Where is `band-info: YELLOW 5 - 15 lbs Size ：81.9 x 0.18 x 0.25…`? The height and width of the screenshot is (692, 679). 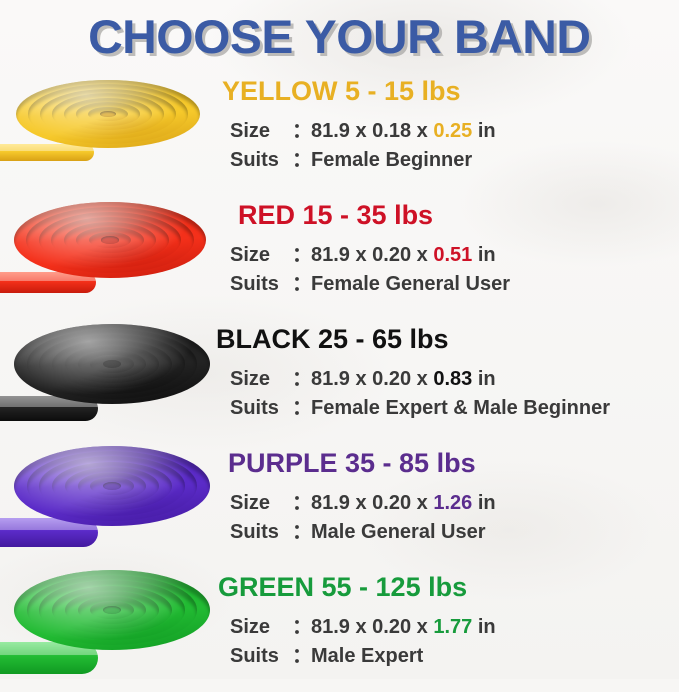
band-info: YELLOW 5 - 15 lbs Size ：81.9 x 0.18 x 0.25… is located at coordinates (445, 134).